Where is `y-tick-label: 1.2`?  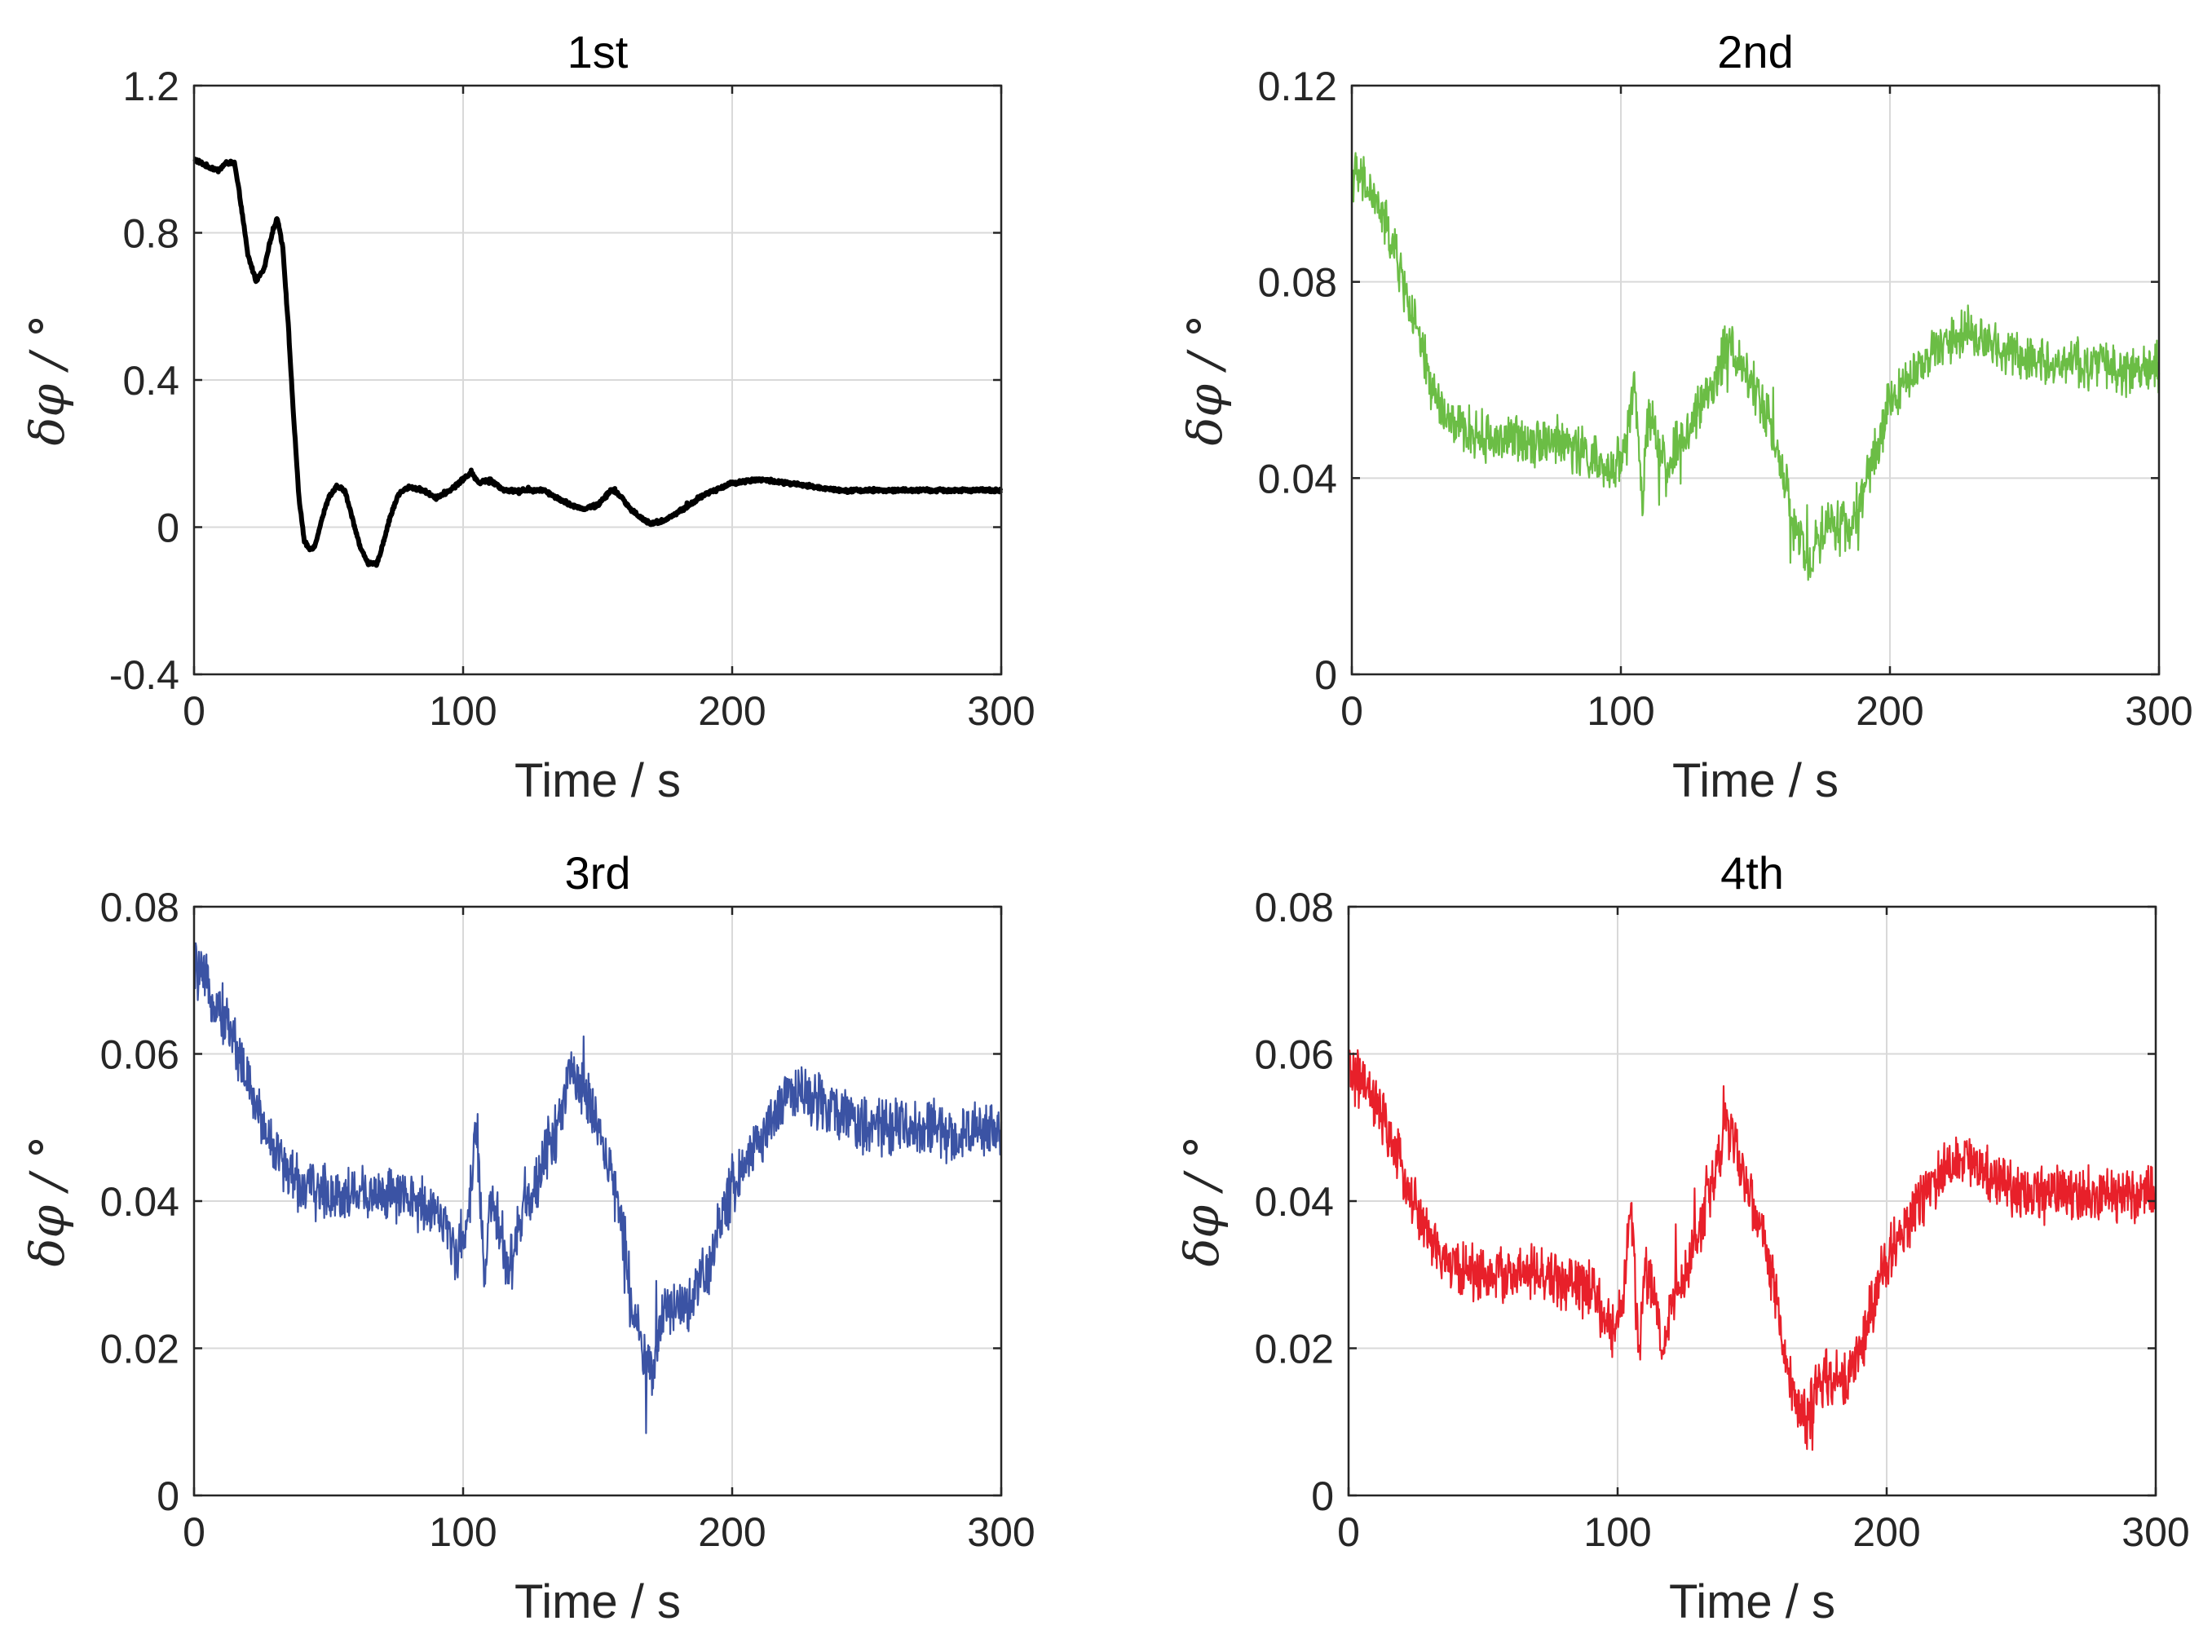 y-tick-label: 1.2 is located at coordinates (150, 87).